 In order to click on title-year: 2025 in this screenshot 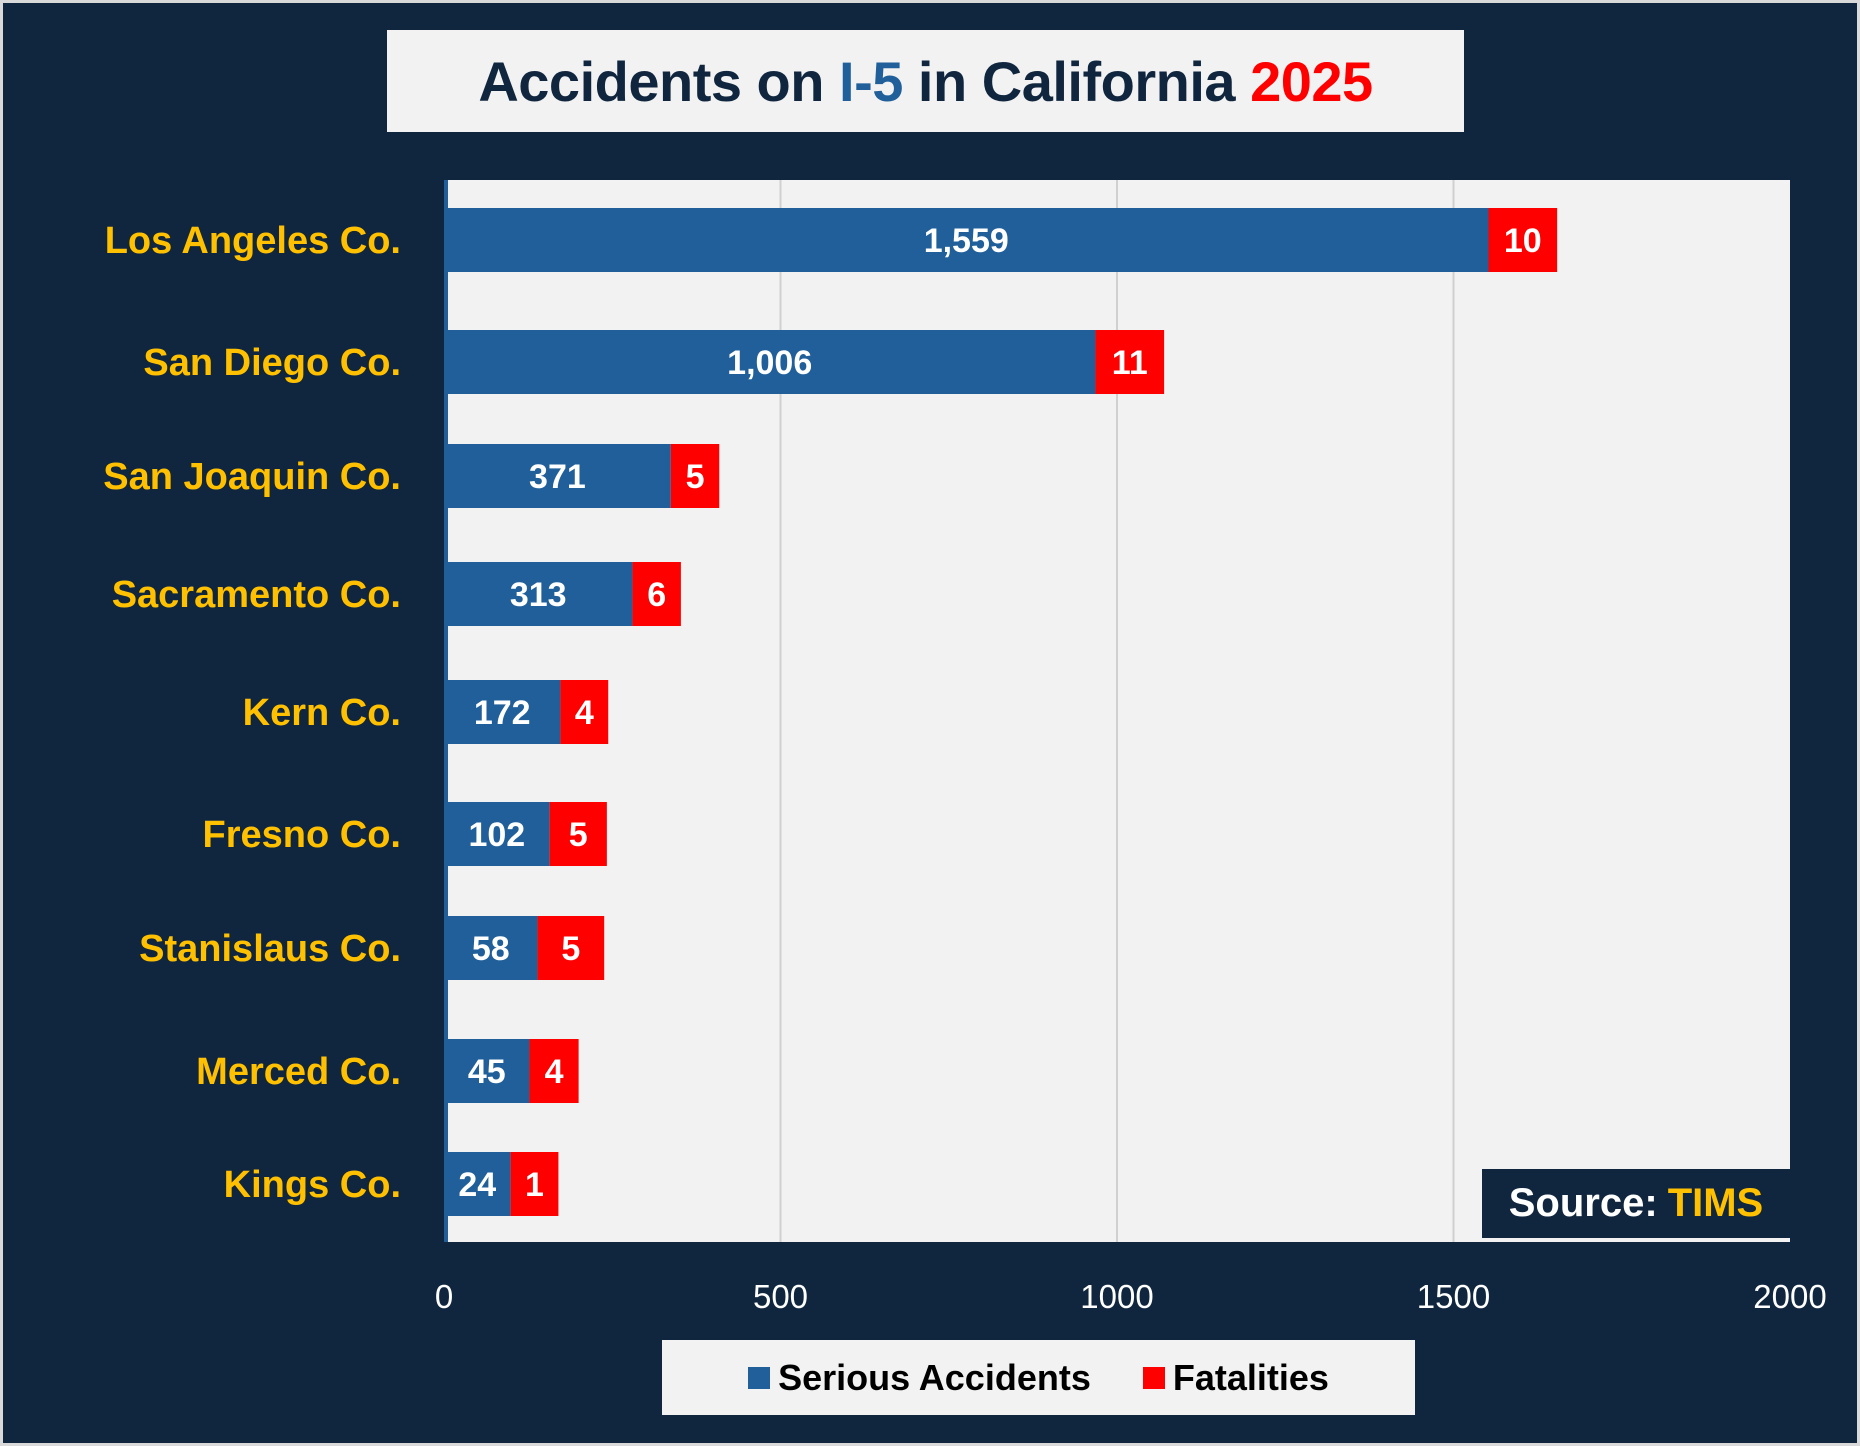, I will do `click(1311, 81)`.